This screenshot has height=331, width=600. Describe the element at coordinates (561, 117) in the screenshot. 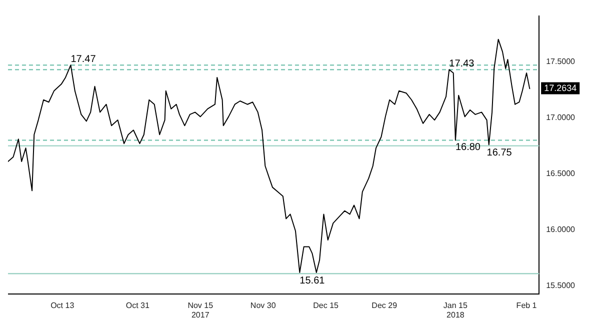

I see `y-tick-label: 17.0000` at that location.